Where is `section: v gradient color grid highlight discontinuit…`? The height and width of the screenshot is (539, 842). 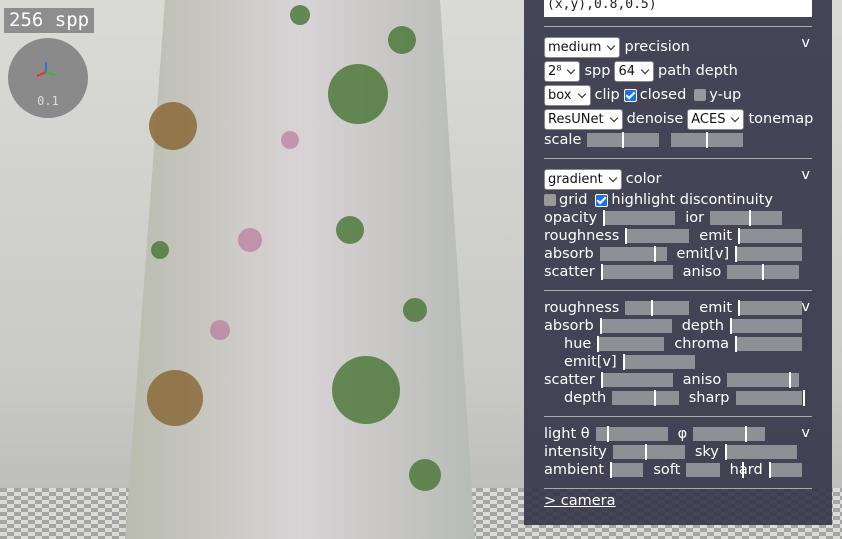 section: v gradient color grid highlight discontinuit… is located at coordinates (678, 219).